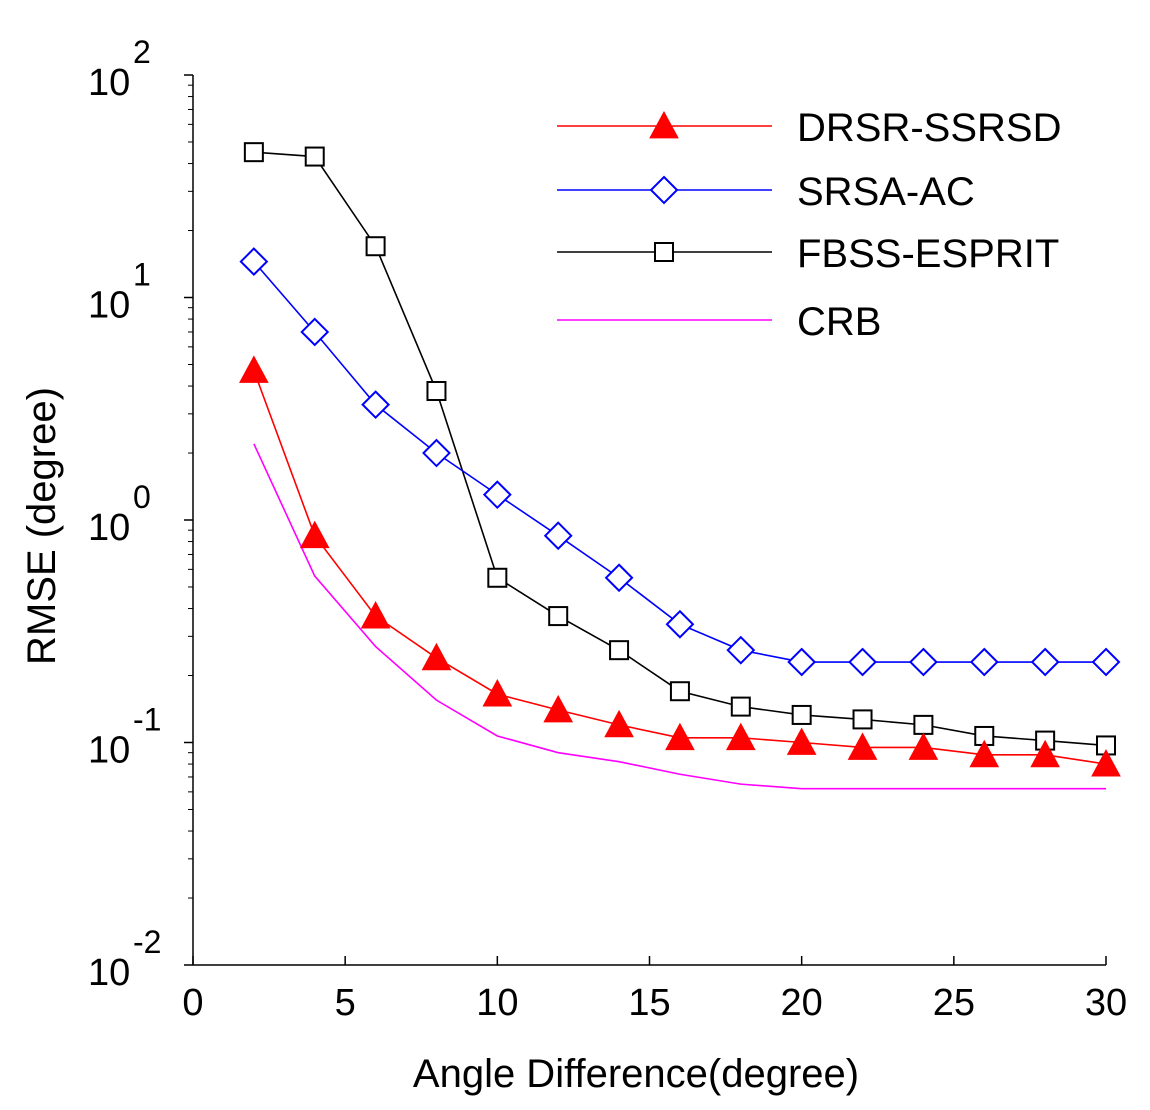  Describe the element at coordinates (649, 1003) in the screenshot. I see `x-tick-label: 15` at that location.